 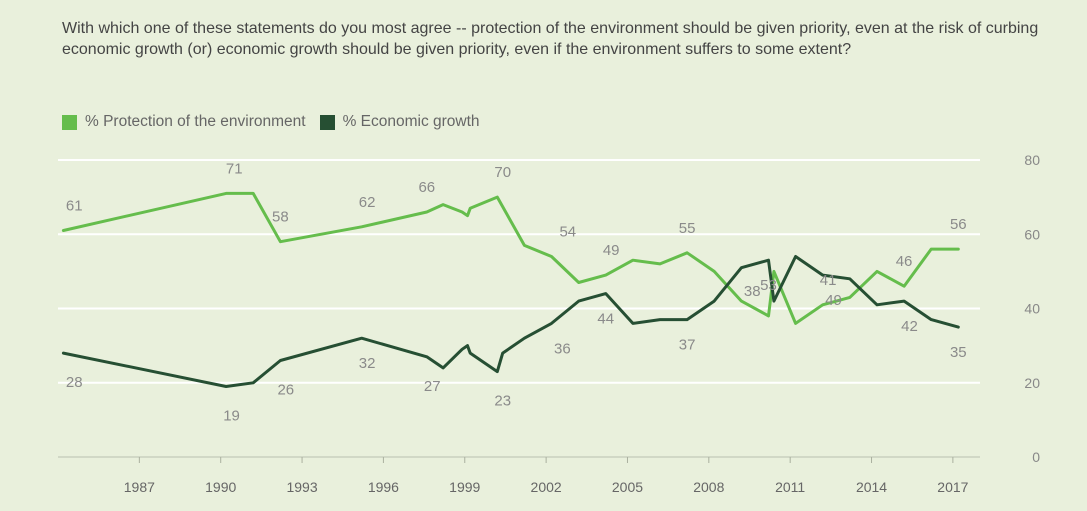 What do you see at coordinates (790, 487) in the screenshot?
I see `x-tick-label: 2011` at bounding box center [790, 487].